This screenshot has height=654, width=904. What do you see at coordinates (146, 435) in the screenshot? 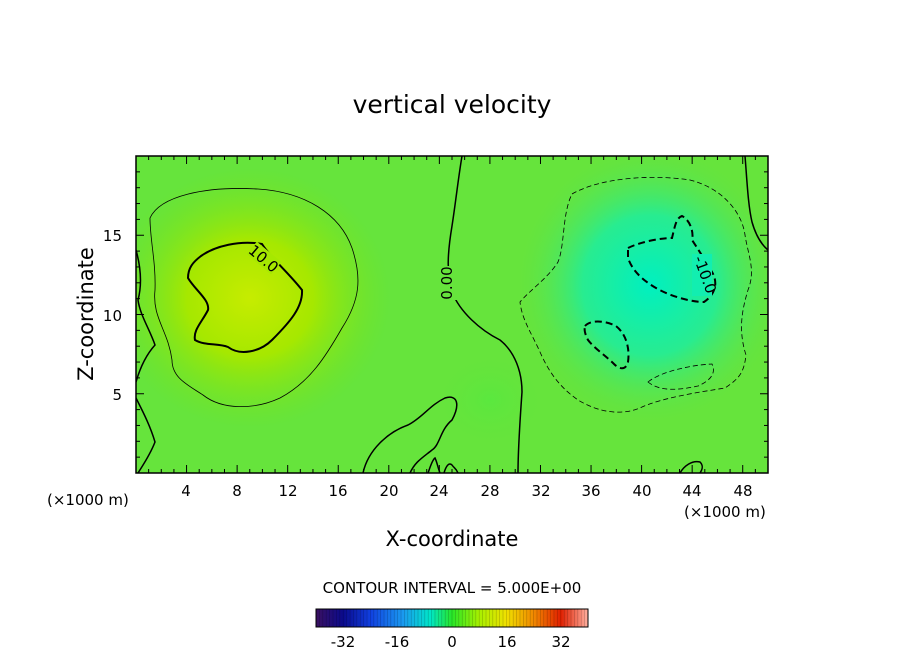
I see `contour-zero-left-low` at bounding box center [146, 435].